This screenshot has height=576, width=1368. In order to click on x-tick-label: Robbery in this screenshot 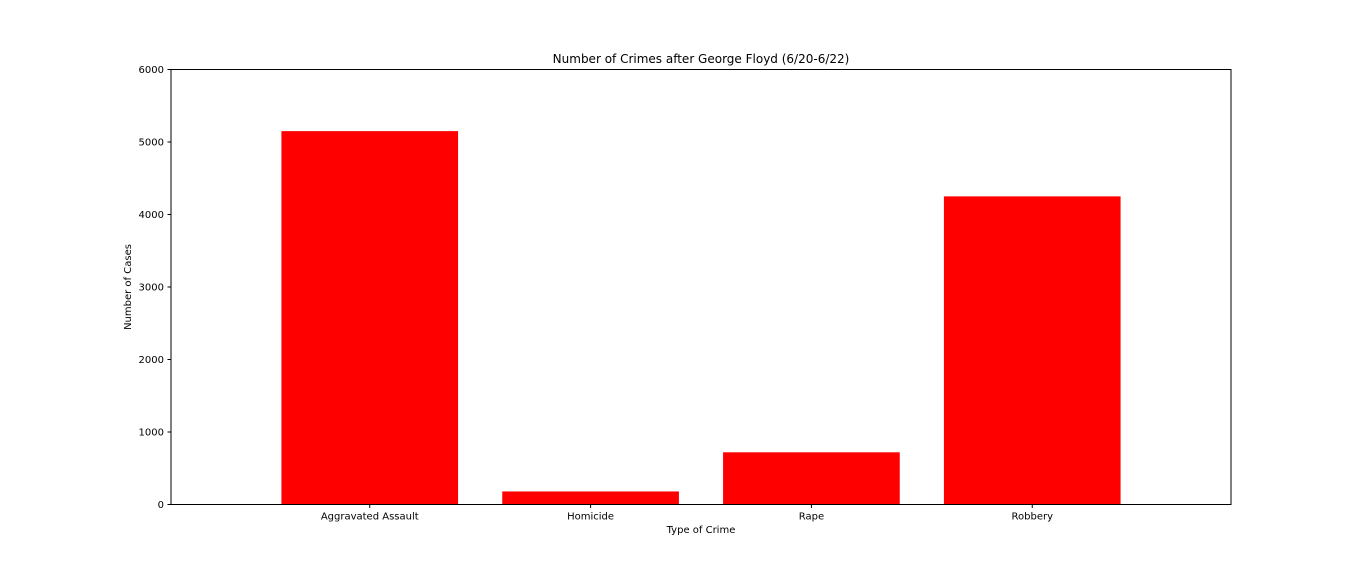, I will do `click(1033, 517)`.